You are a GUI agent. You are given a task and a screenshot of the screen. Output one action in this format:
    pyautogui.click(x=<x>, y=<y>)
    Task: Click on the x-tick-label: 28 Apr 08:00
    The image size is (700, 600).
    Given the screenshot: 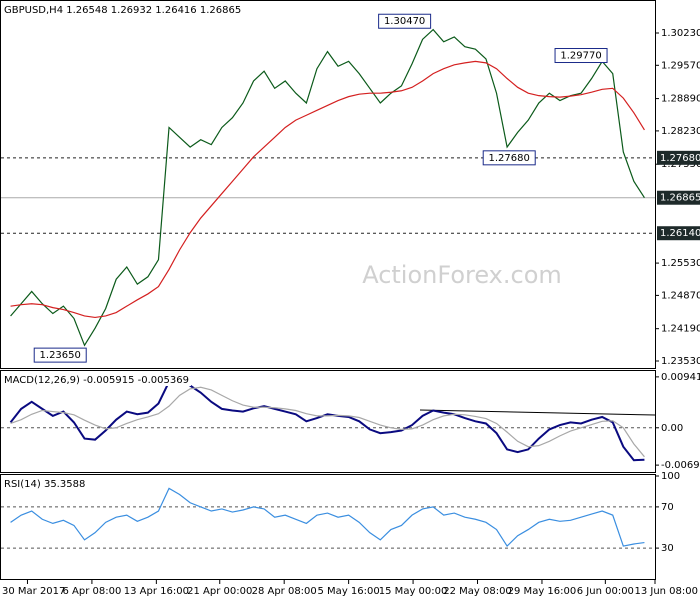 What is the action you would take?
    pyautogui.click(x=284, y=591)
    